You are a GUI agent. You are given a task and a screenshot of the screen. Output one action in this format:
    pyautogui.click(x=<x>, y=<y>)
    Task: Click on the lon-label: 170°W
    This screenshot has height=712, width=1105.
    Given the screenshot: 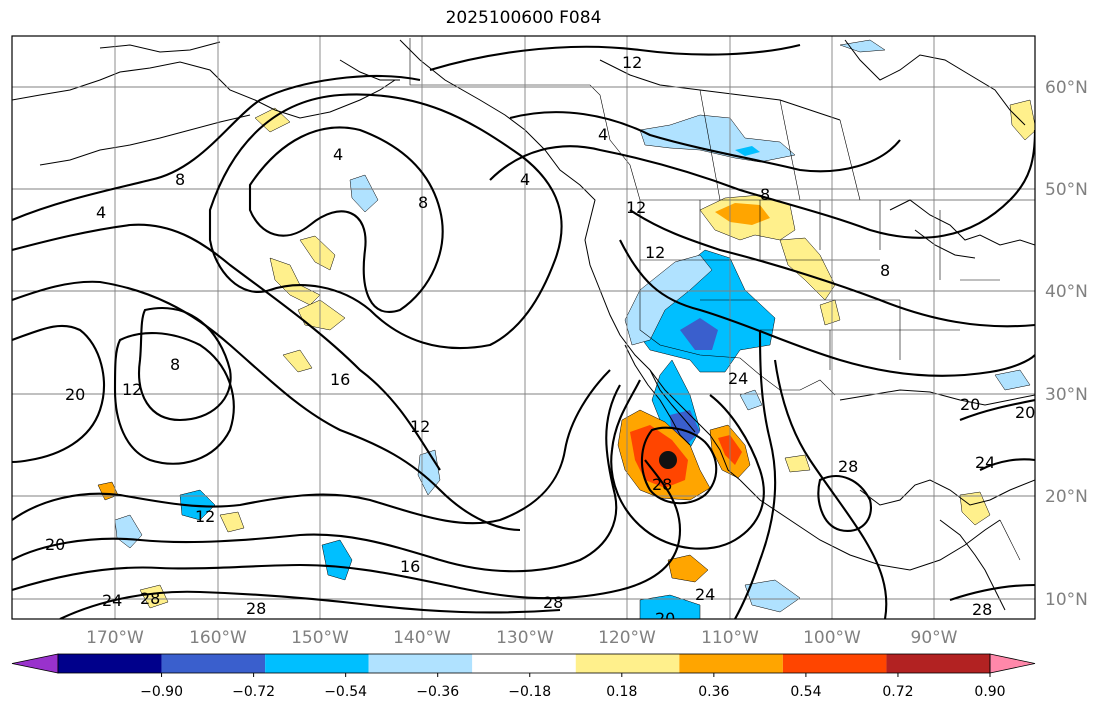 What is the action you would take?
    pyautogui.click(x=115, y=638)
    